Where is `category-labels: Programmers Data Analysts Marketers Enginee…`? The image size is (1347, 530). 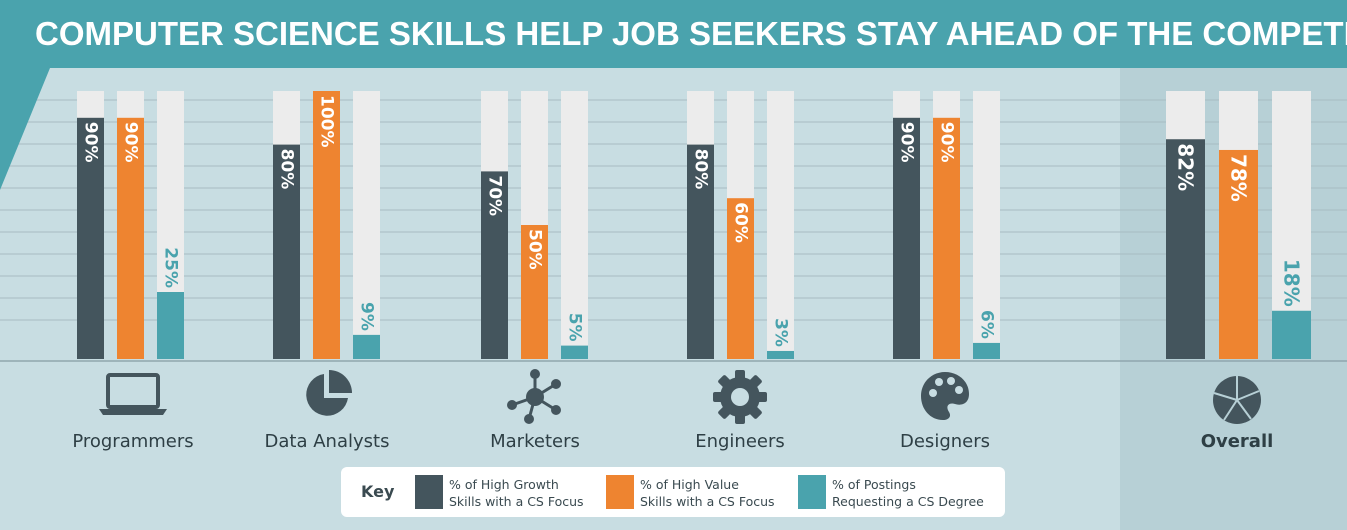 category-labels: Programmers Data Analysts Marketers Enginee… is located at coordinates (672, 441).